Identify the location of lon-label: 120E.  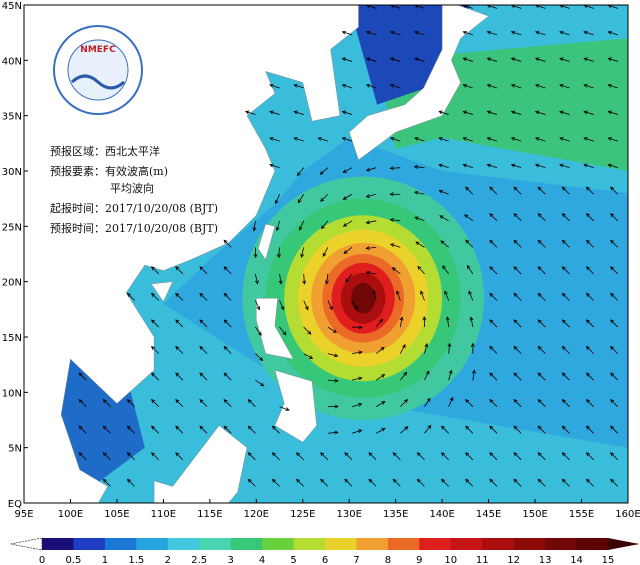
(256, 514).